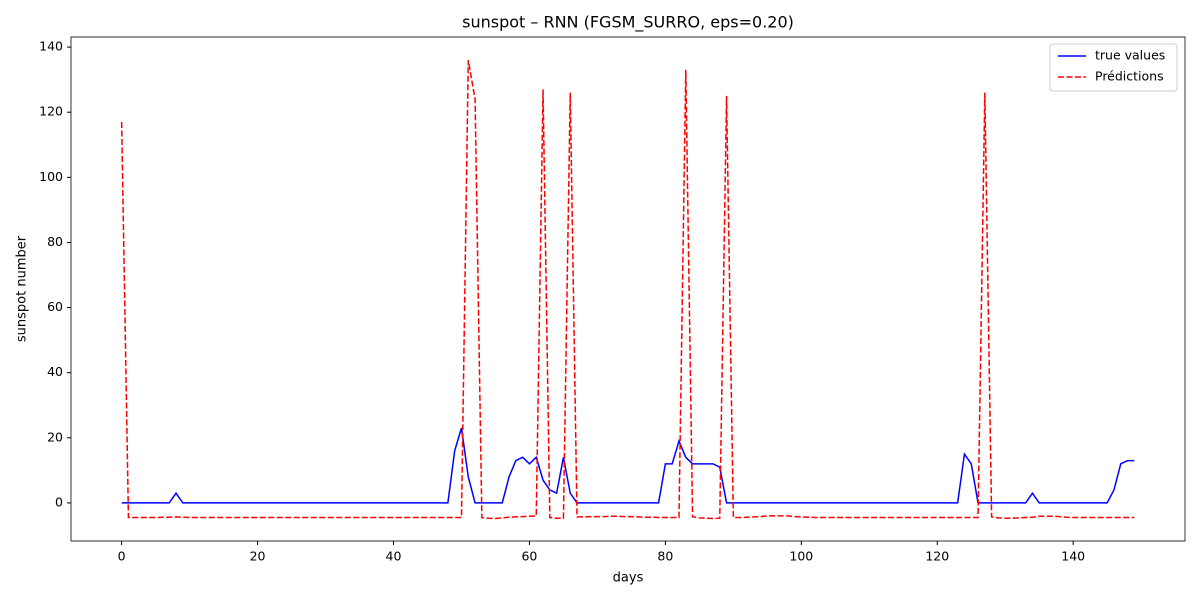  Describe the element at coordinates (55, 436) in the screenshot. I see `y-tick-label: 20` at that location.